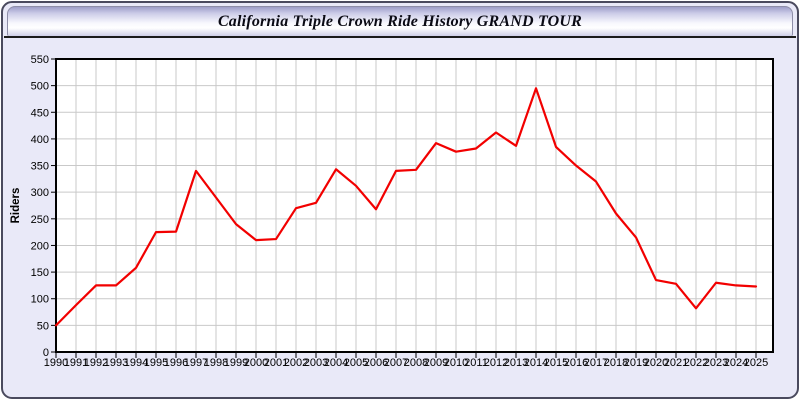 Image resolution: width=800 pixels, height=400 pixels. Describe the element at coordinates (496, 363) in the screenshot. I see `x-tick-label: 2012` at that location.